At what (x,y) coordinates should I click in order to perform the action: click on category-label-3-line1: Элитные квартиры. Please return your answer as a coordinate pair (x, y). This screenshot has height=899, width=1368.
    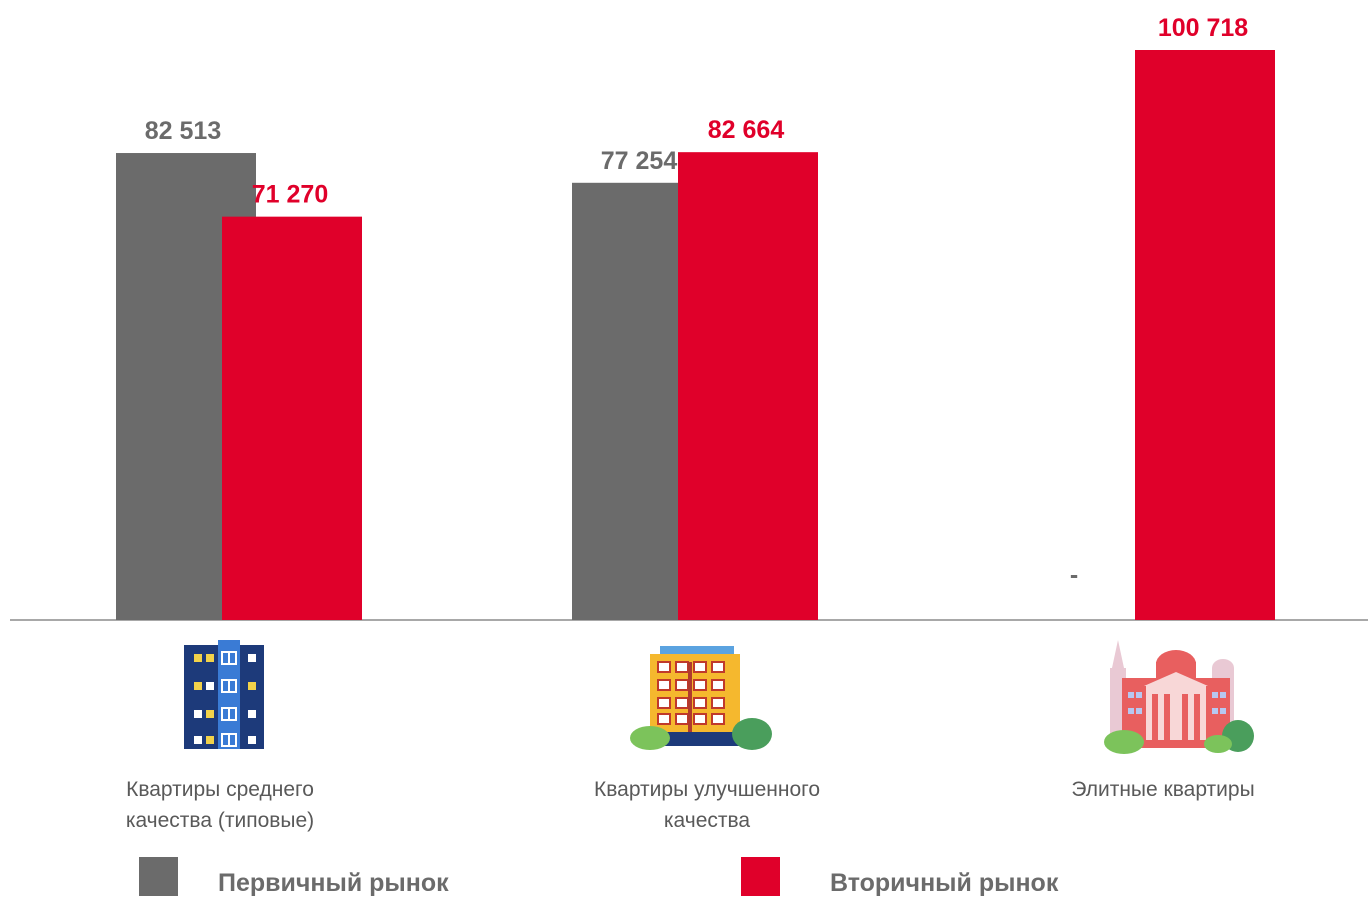
    Looking at the image, I should click on (1163, 789).